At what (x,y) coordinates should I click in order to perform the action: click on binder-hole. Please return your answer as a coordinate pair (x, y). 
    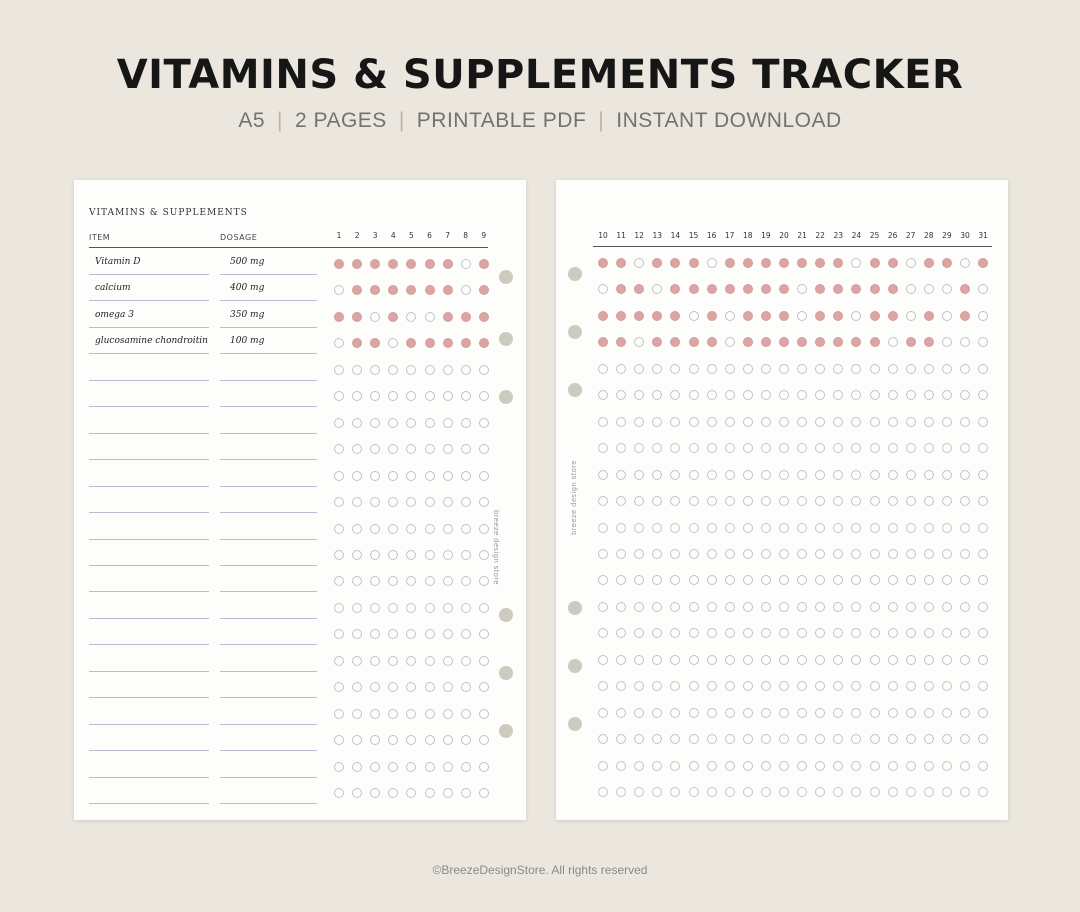
    Looking at the image, I should click on (506, 277).